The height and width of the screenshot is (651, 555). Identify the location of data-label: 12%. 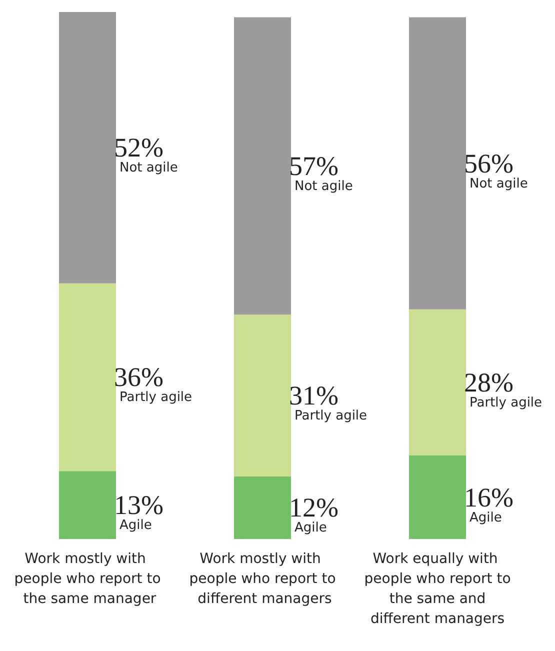
(313, 507).